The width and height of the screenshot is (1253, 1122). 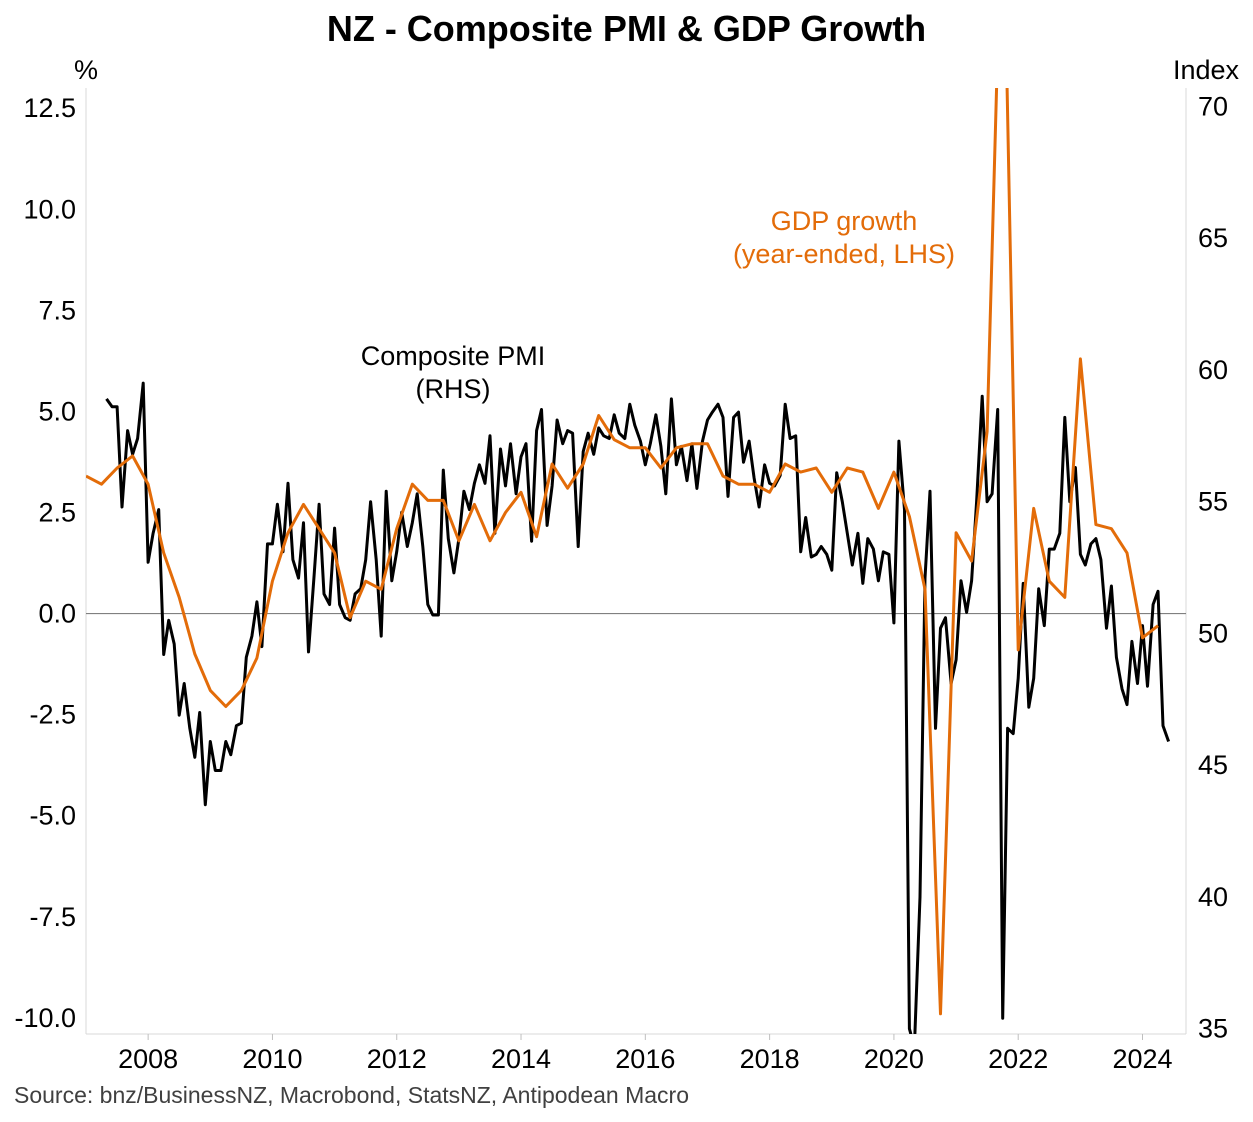 I want to click on x-tick-label: 2016, so click(x=645, y=1059).